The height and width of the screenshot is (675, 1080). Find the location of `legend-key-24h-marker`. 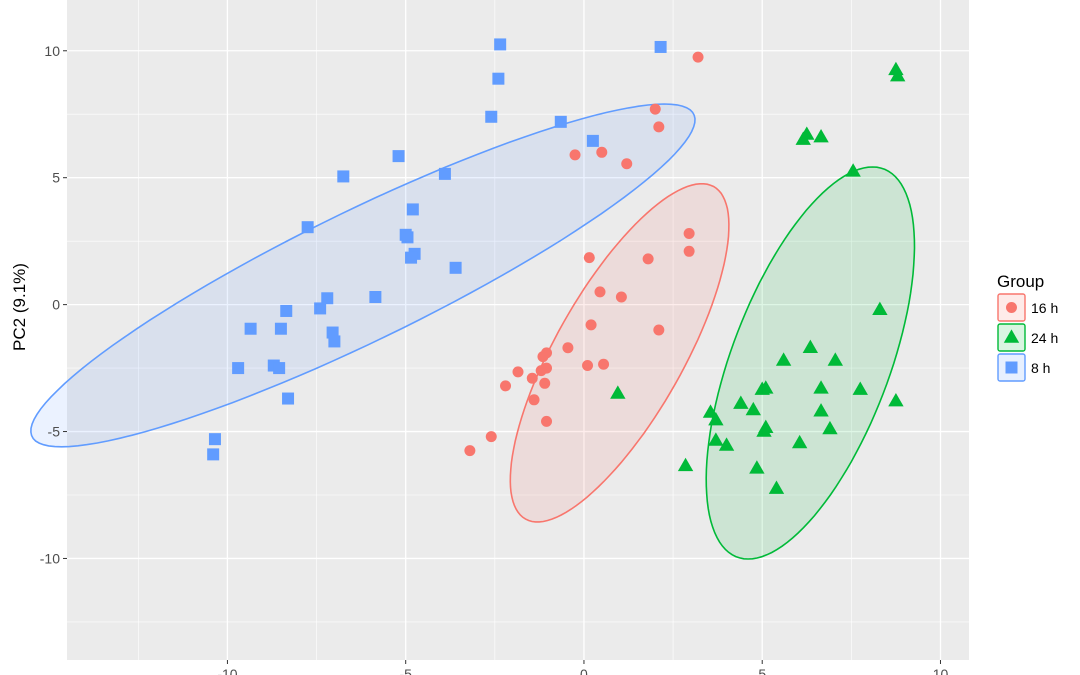

legend-key-24h-marker is located at coordinates (1011, 336).